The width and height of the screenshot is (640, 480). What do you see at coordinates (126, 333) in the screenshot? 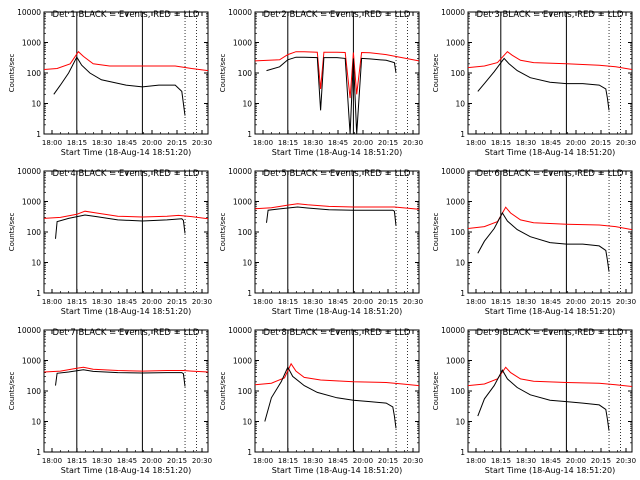
I see `panel-title: Det 7 BLACK = Events, RED = LLD` at bounding box center [126, 333].